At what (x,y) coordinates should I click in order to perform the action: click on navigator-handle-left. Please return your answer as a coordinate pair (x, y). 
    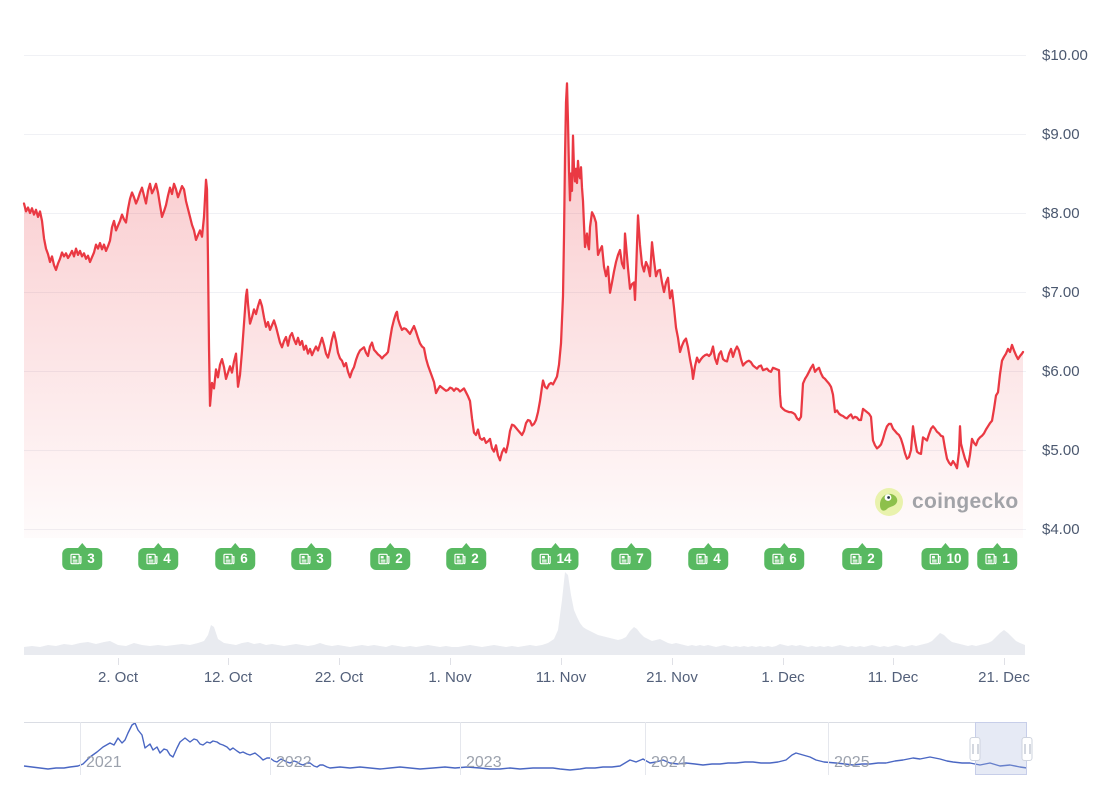
    Looking at the image, I should click on (975, 748).